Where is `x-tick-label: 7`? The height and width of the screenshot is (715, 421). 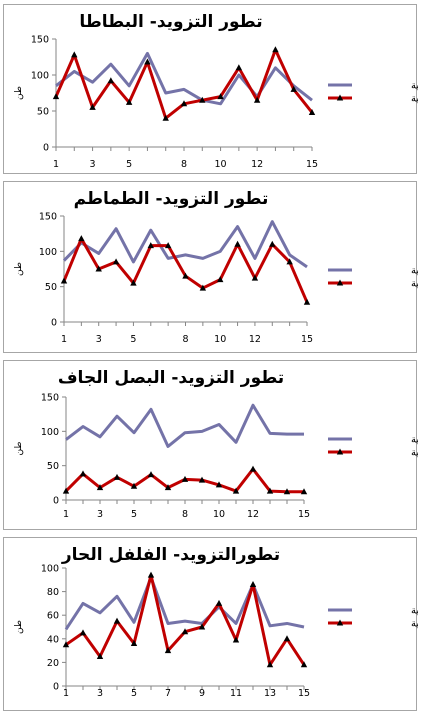 x-tick-label: 7 is located at coordinates (168, 693).